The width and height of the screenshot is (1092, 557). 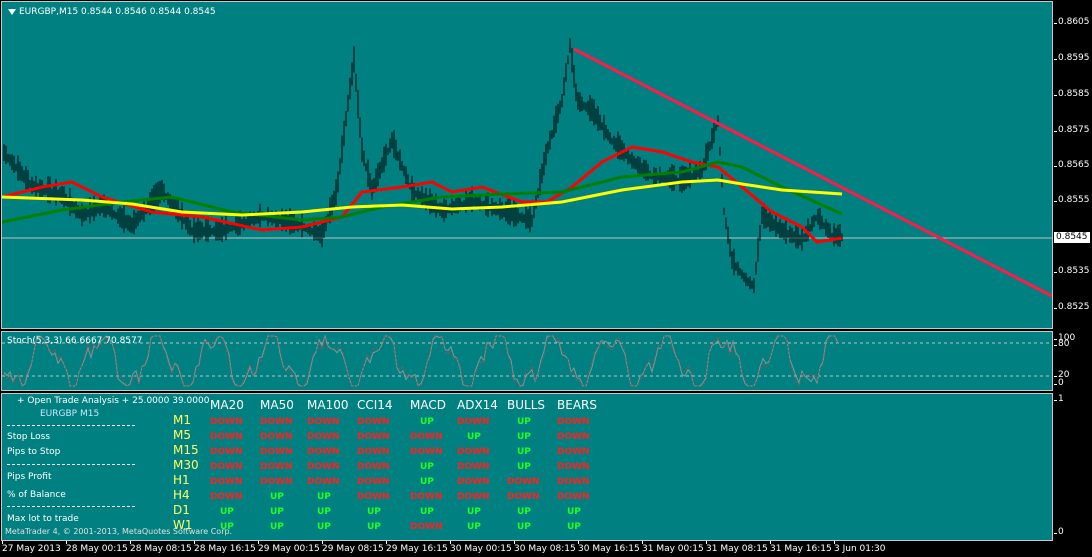 What do you see at coordinates (1064, 338) in the screenshot?
I see `stoch-tick: 100` at bounding box center [1064, 338].